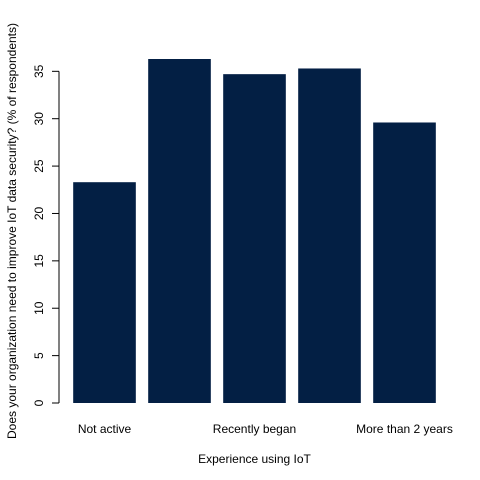 The height and width of the screenshot is (480, 480). Describe the element at coordinates (105, 429) in the screenshot. I see `x-tick-label: Not active` at that location.